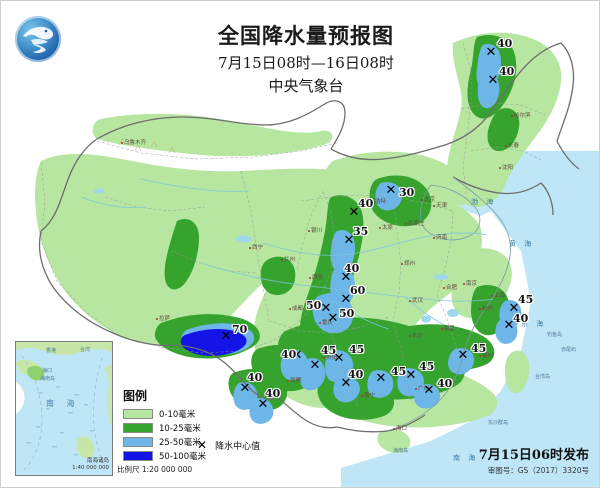  What do you see at coordinates (569, 350) in the screenshot?
I see `island-label: 赤尾屿` at bounding box center [569, 350].